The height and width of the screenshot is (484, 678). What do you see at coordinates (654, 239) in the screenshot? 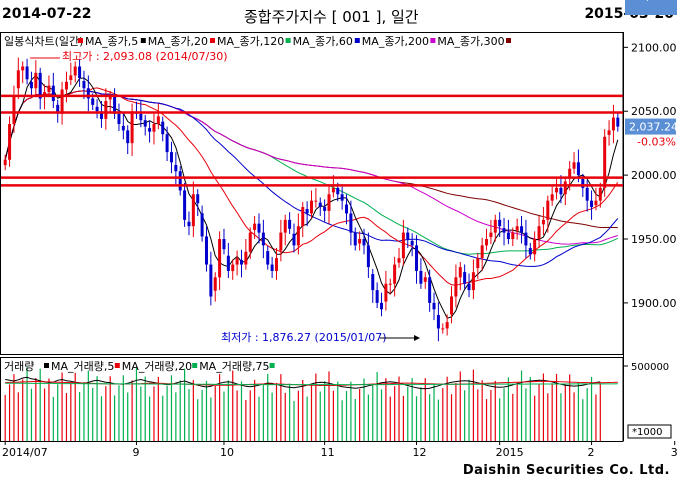
I see `price-tick-label: 1950.00` at bounding box center [654, 239].